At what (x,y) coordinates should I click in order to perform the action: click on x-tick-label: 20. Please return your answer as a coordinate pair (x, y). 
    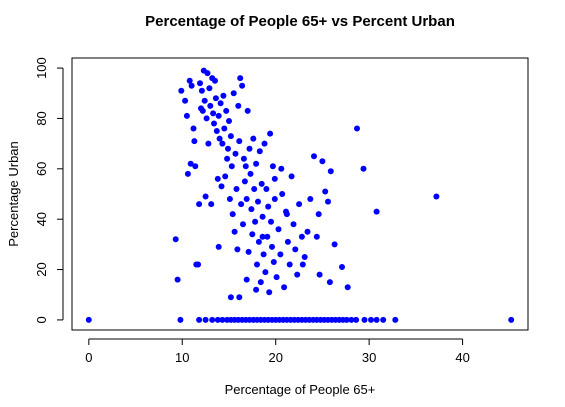
    Looking at the image, I should click on (275, 357).